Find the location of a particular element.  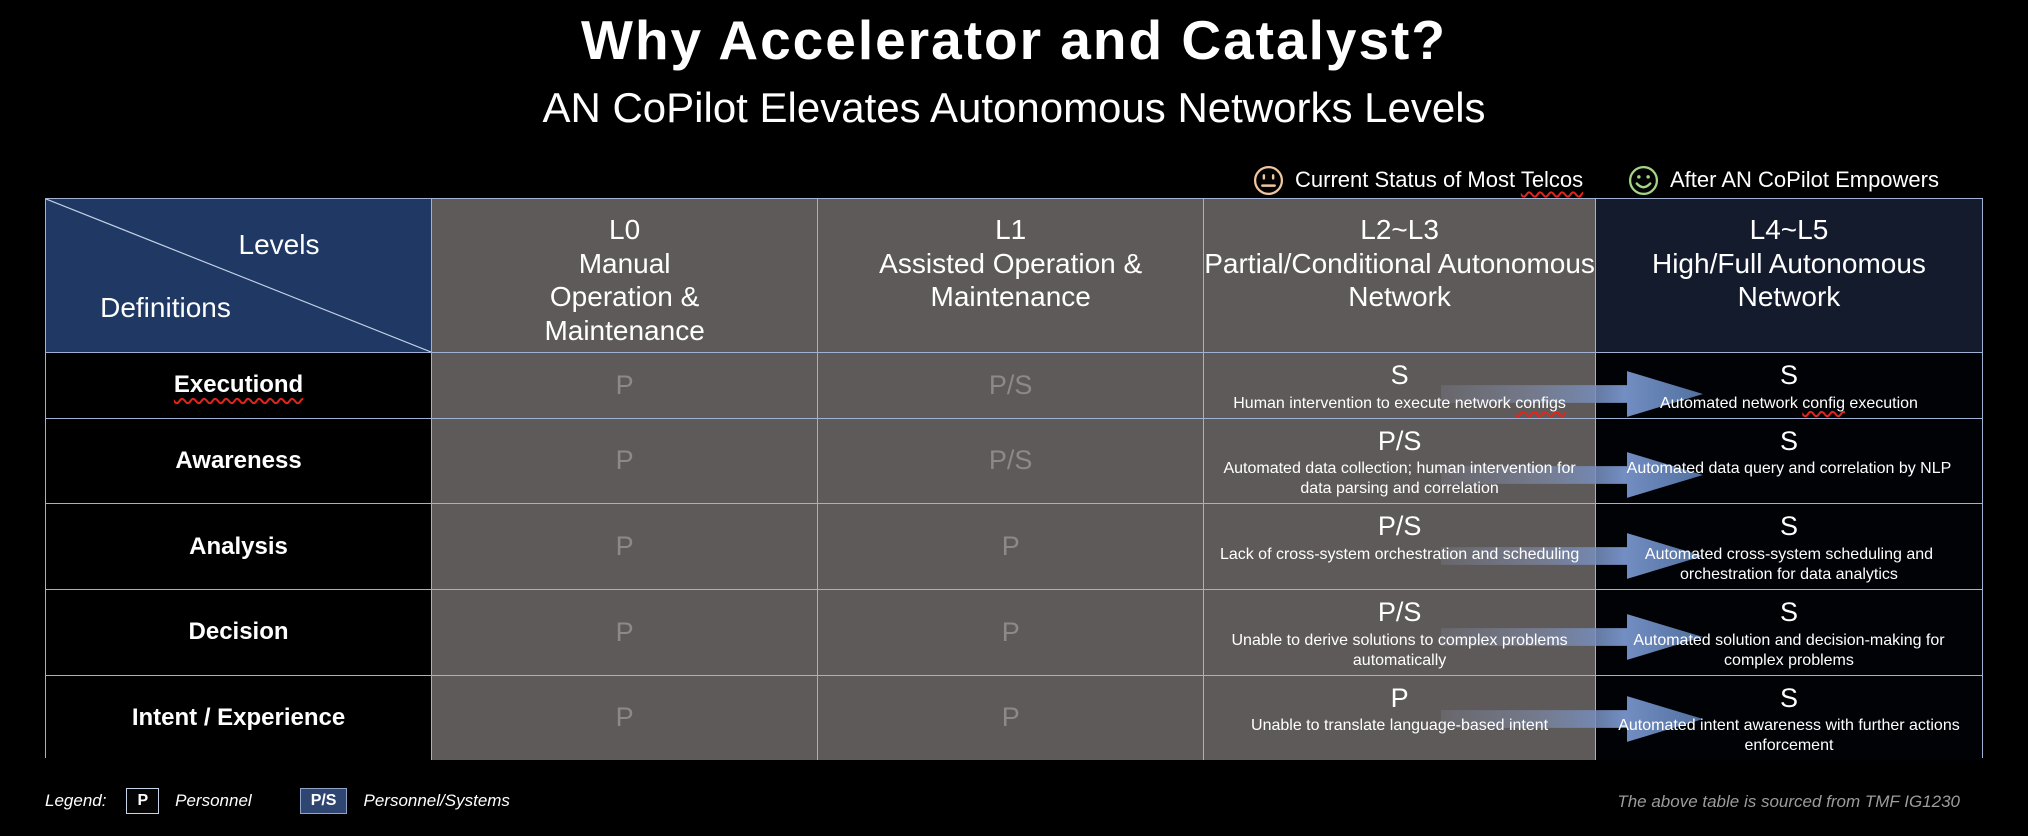

cell-description: Automated network config execution is located at coordinates (1788, 403).